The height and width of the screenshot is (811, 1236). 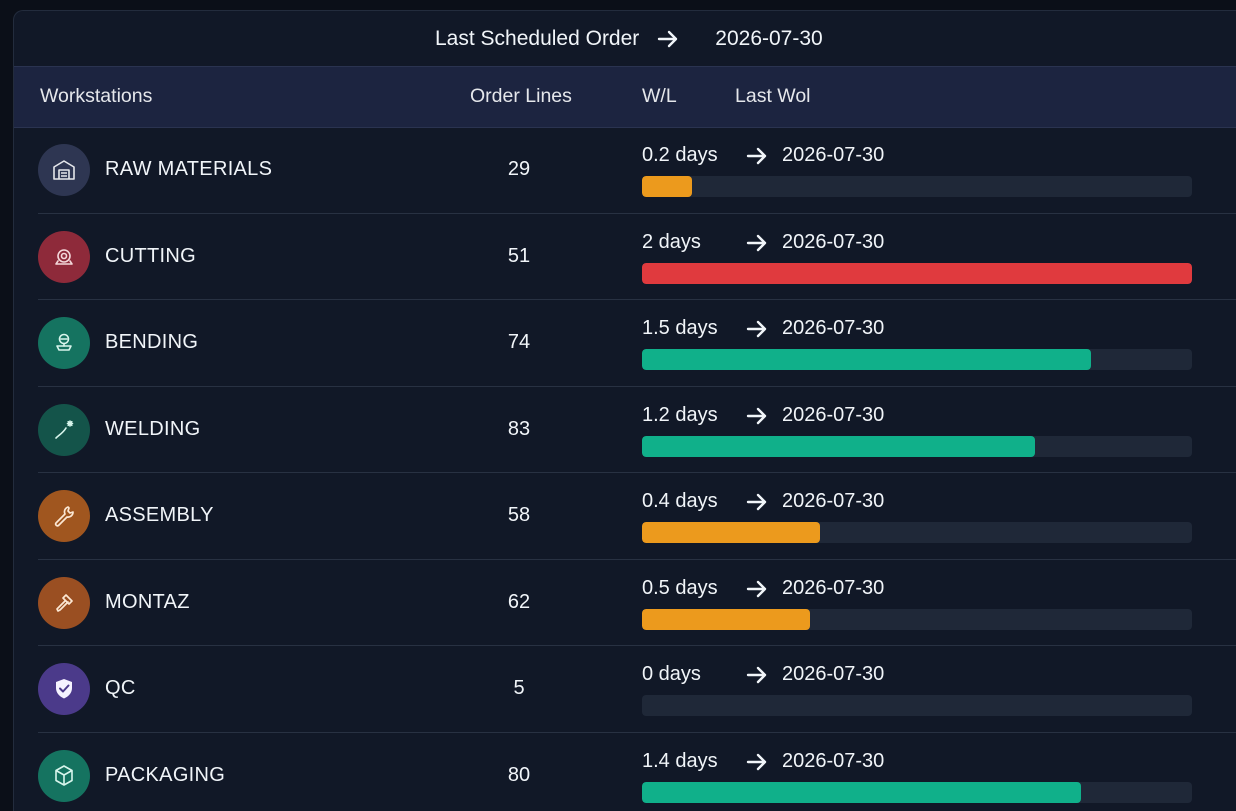 What do you see at coordinates (519, 515) in the screenshot?
I see `order-lines-value: 58` at bounding box center [519, 515].